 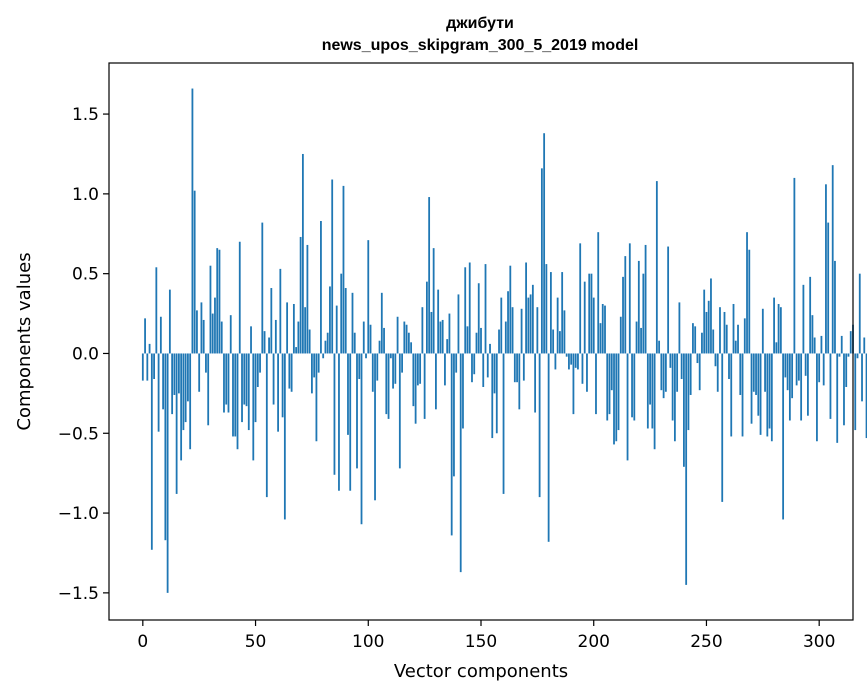 What do you see at coordinates (594, 642) in the screenshot?
I see `x-tick-label: 200` at bounding box center [594, 642].